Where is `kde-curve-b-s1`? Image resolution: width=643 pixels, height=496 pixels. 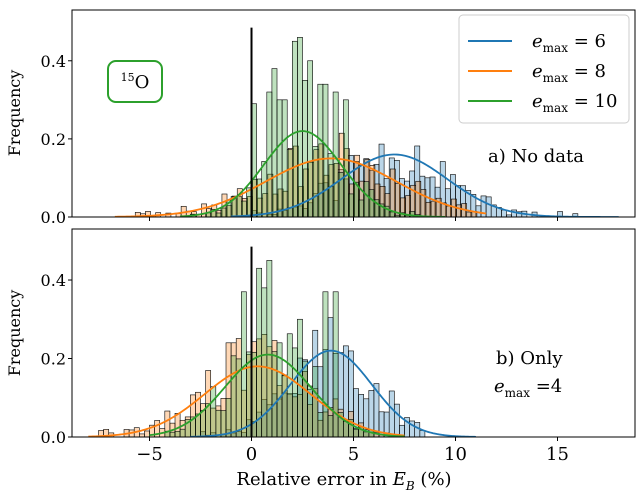
kde-curve-b-s1 is located at coordinates (246, 401).